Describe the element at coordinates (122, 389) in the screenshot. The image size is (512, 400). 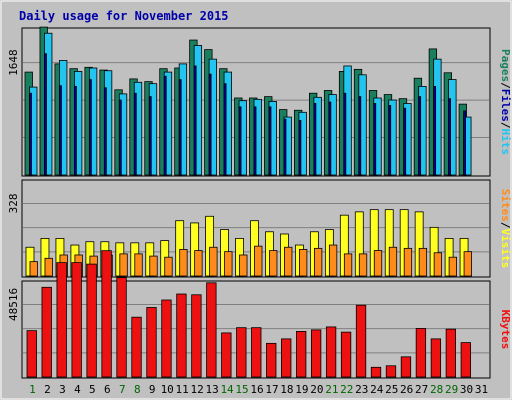
I see `day-label: 7` at that location.